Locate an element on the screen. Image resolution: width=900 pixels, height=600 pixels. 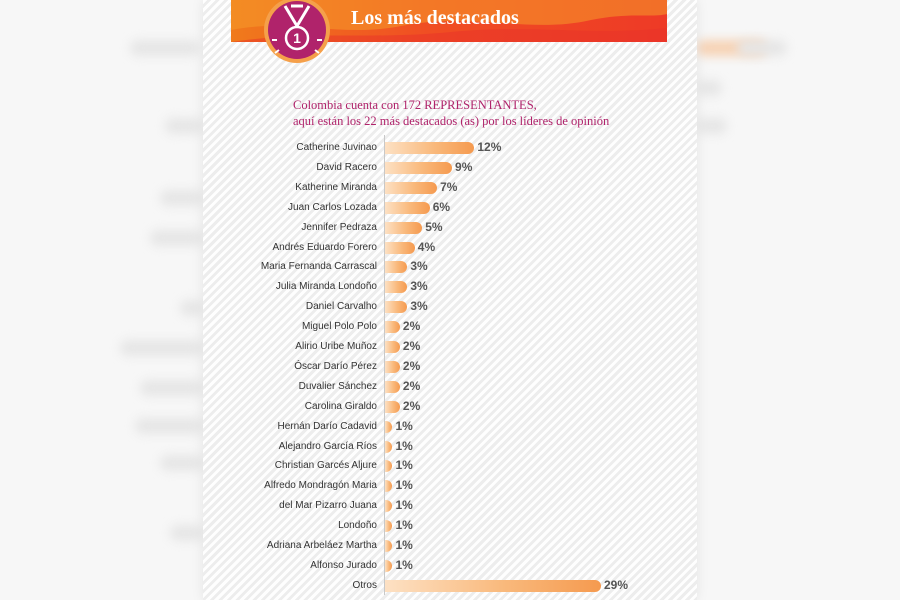
value-label: 5% is located at coordinates (434, 226).